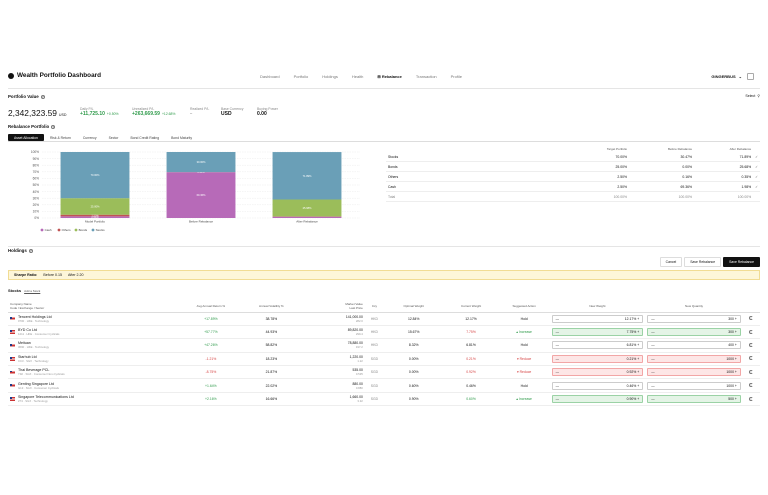 This screenshot has height=495, width=768. I want to click on save-rebalance-button: Save Rebalance, so click(741, 262).